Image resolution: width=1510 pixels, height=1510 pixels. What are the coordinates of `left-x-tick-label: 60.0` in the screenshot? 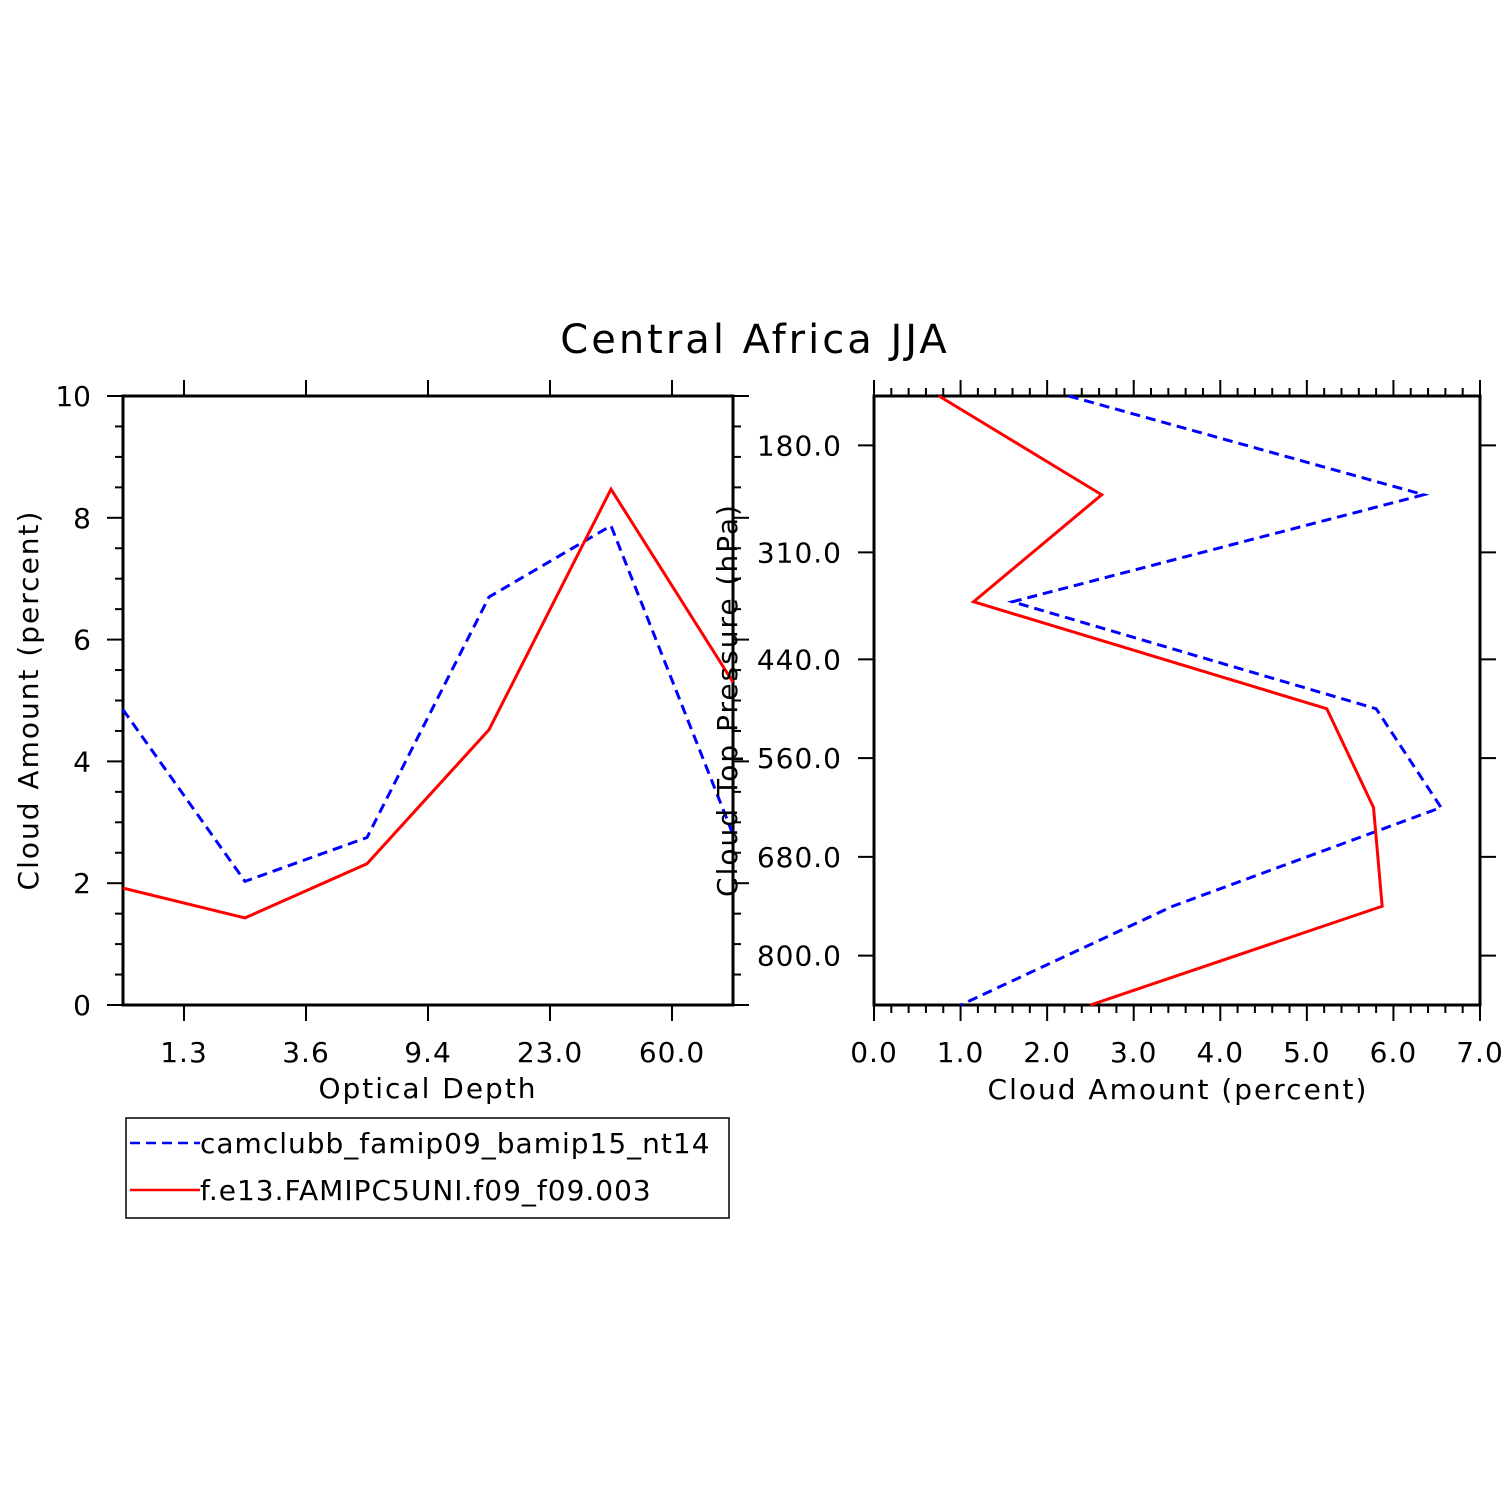 It's located at (672, 1052).